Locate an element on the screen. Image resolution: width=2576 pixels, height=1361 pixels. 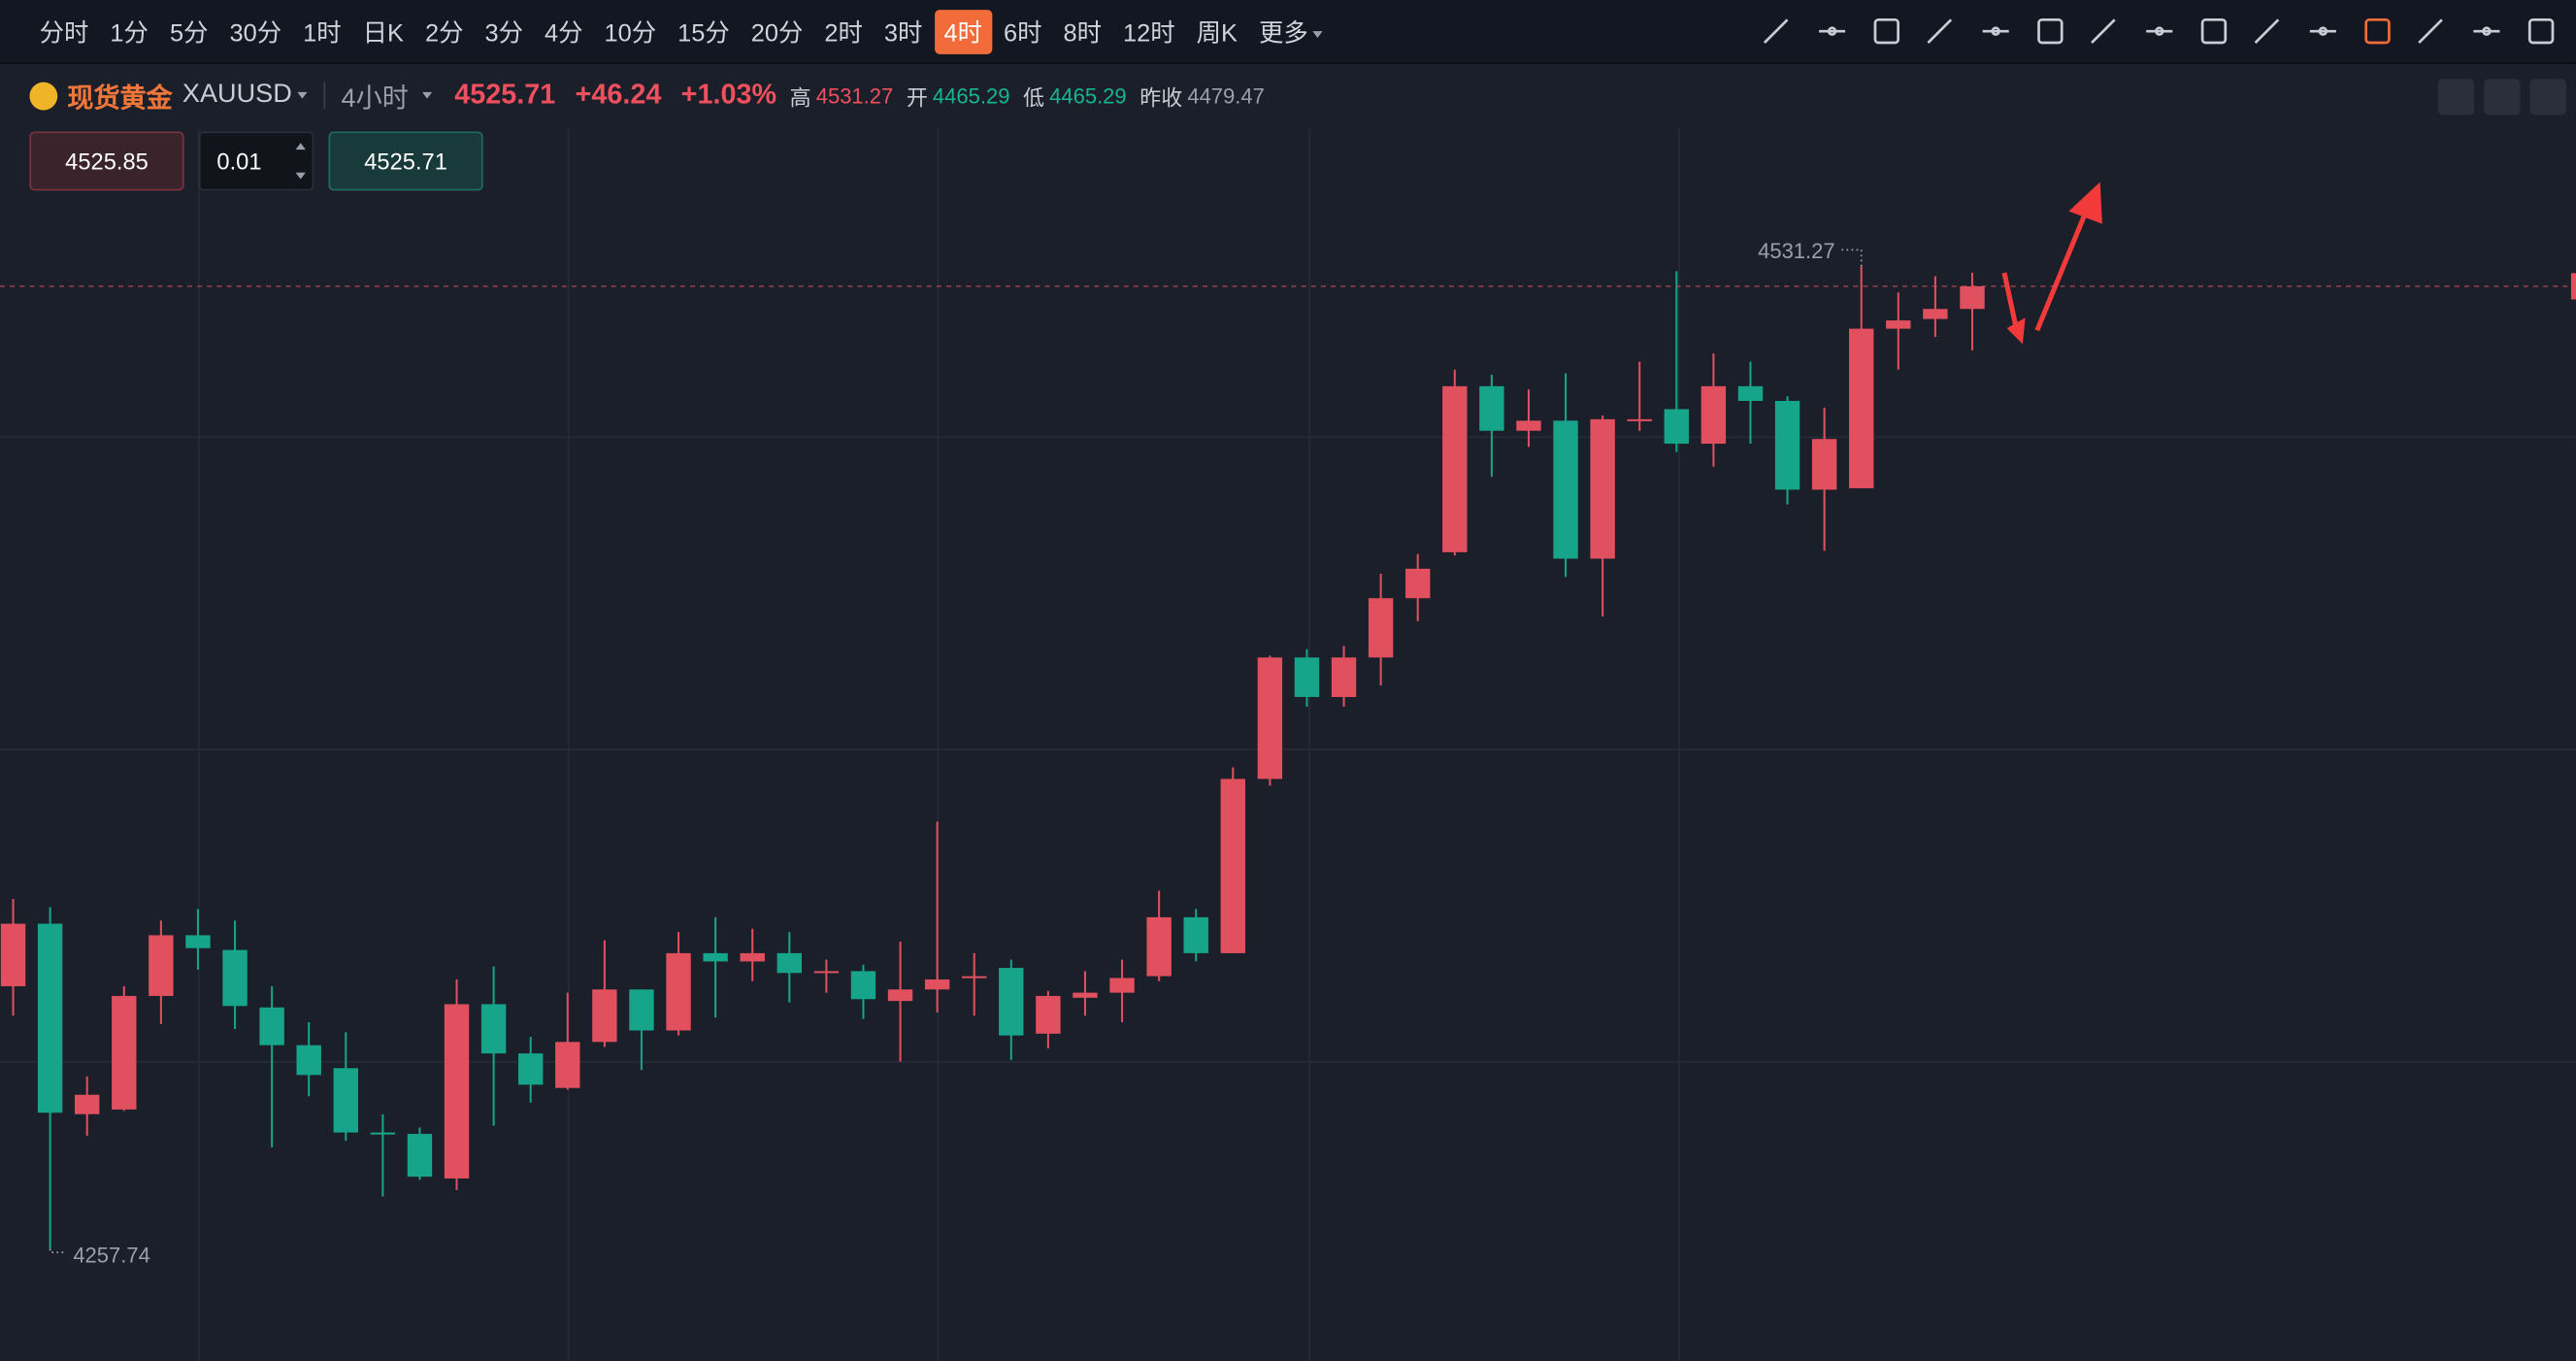
quantity-input: 0.01 is located at coordinates (256, 161).